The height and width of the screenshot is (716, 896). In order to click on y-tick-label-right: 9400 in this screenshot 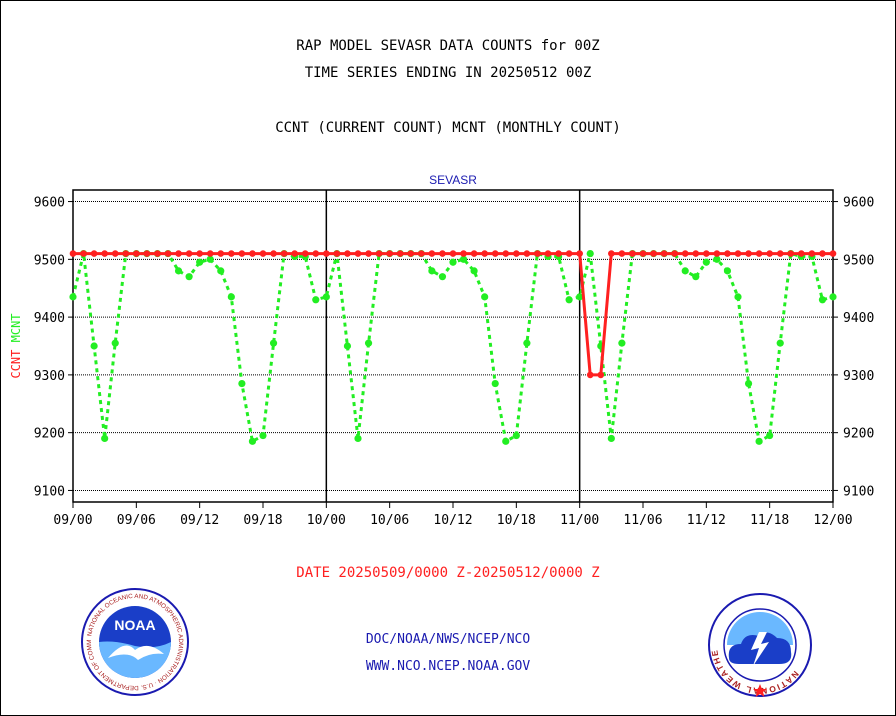, I will do `click(858, 318)`.